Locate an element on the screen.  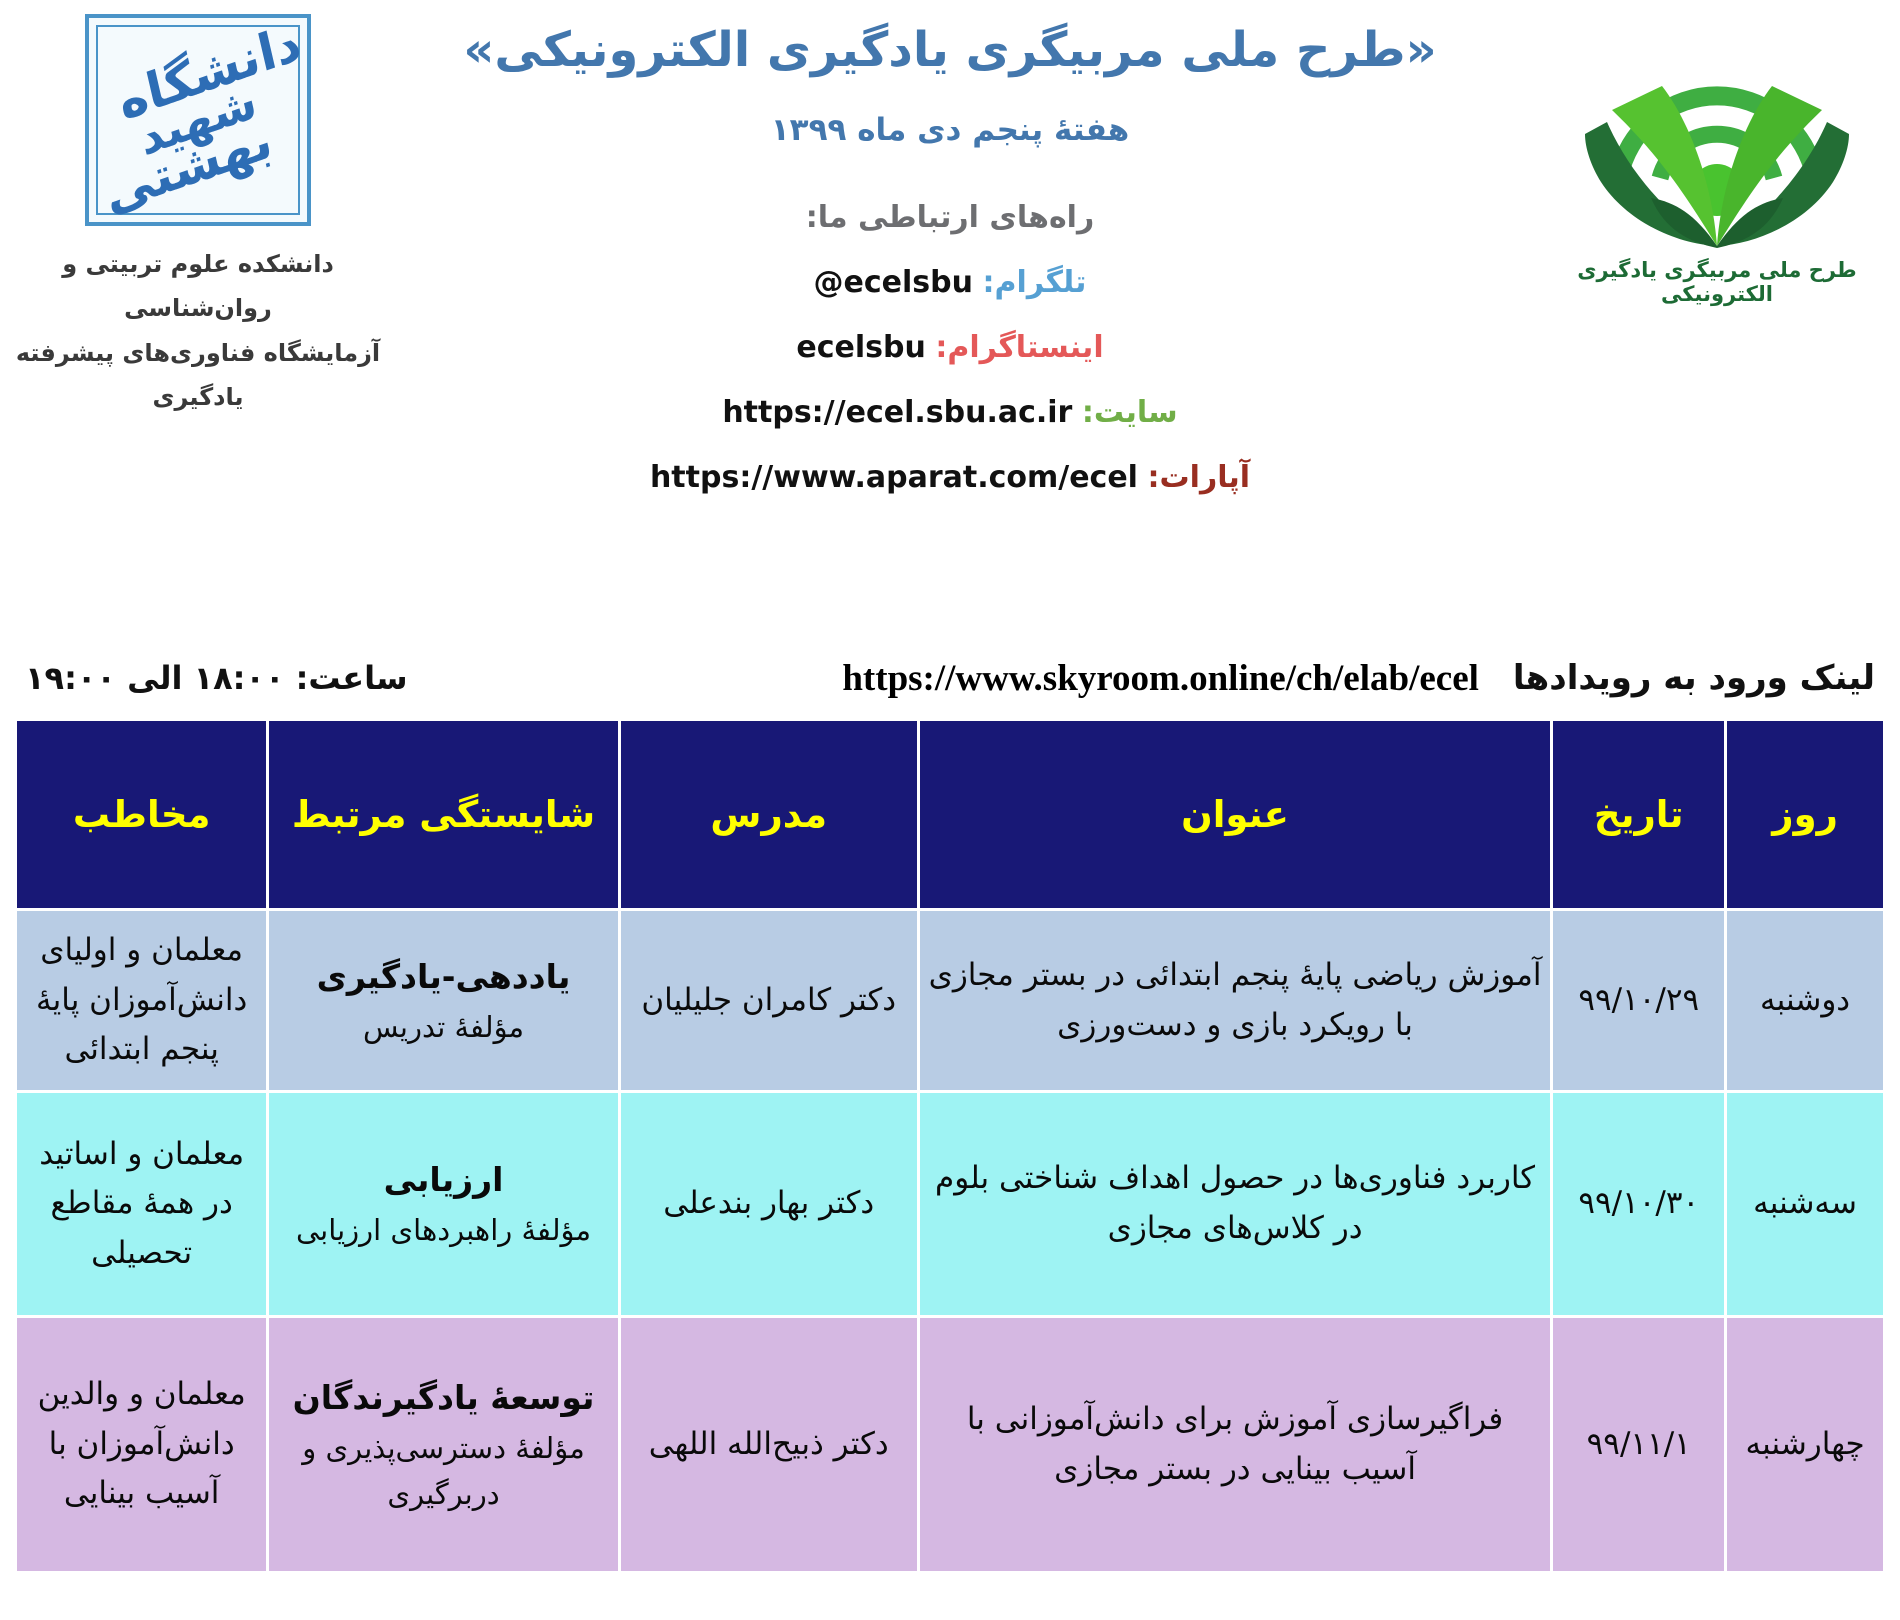
competency-main: ارزیابی is located at coordinates (443, 1180).